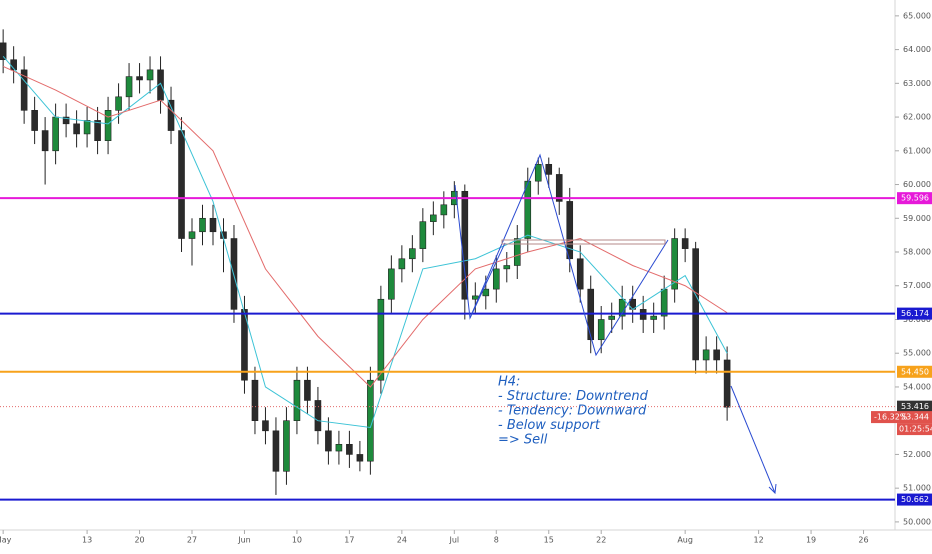 The width and height of the screenshot is (932, 554). What do you see at coordinates (573, 396) in the screenshot?
I see `annotation-line: - Structure: Downtrend` at bounding box center [573, 396].